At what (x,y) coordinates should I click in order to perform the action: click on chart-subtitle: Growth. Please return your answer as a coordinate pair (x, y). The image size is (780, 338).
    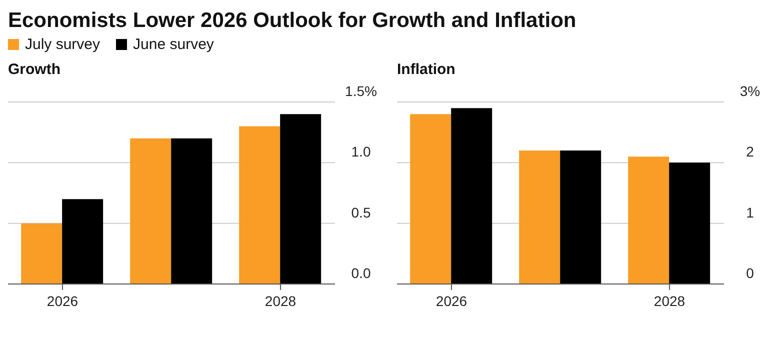
    Looking at the image, I should click on (35, 69).